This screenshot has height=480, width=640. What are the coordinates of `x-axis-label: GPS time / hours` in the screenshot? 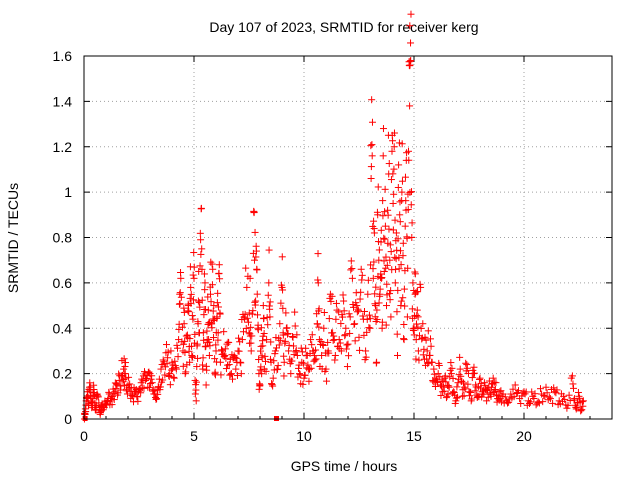 It's located at (344, 466).